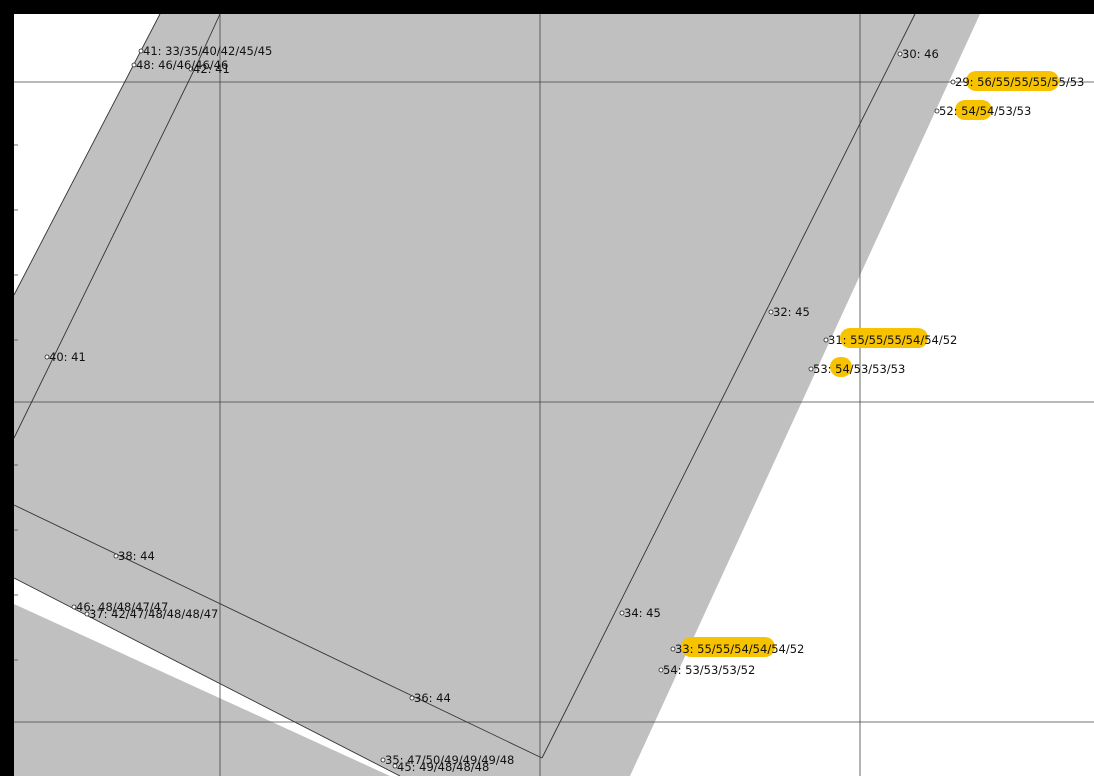 This screenshot has height=776, width=1094. Describe the element at coordinates (859, 369) in the screenshot. I see `label-53: 53: 54/53/53/53` at that location.